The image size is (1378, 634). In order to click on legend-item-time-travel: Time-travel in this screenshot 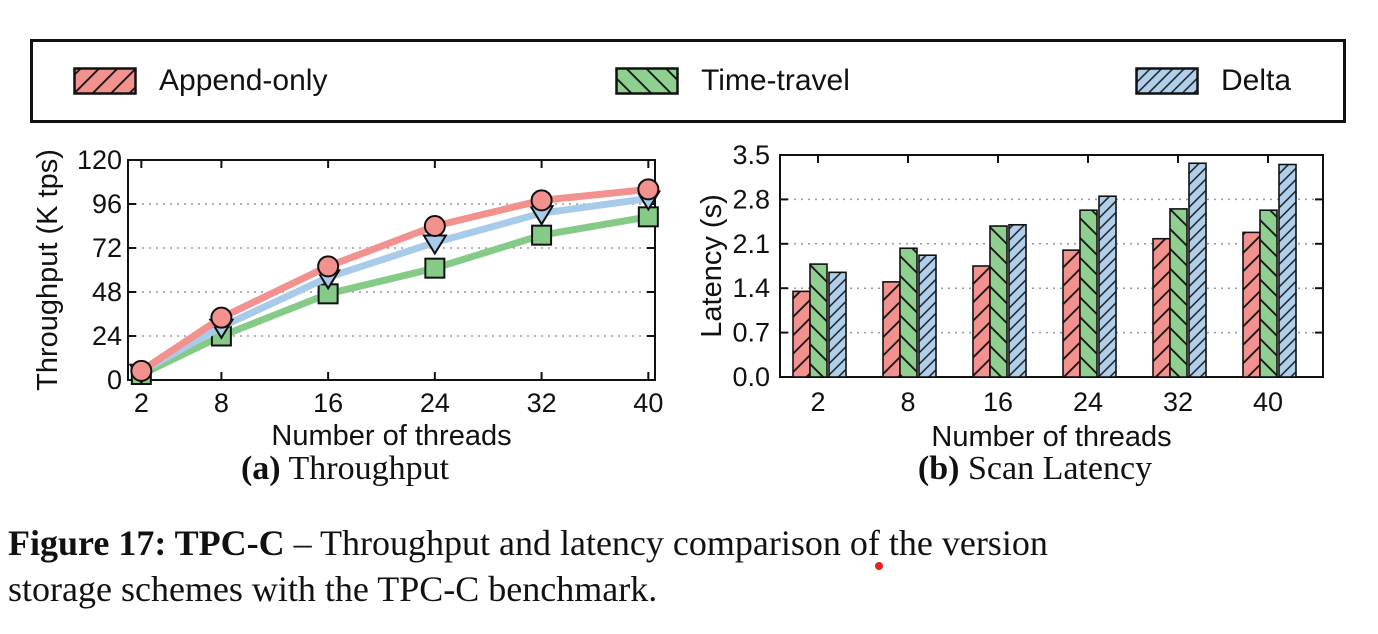, I will do `click(732, 81)`.